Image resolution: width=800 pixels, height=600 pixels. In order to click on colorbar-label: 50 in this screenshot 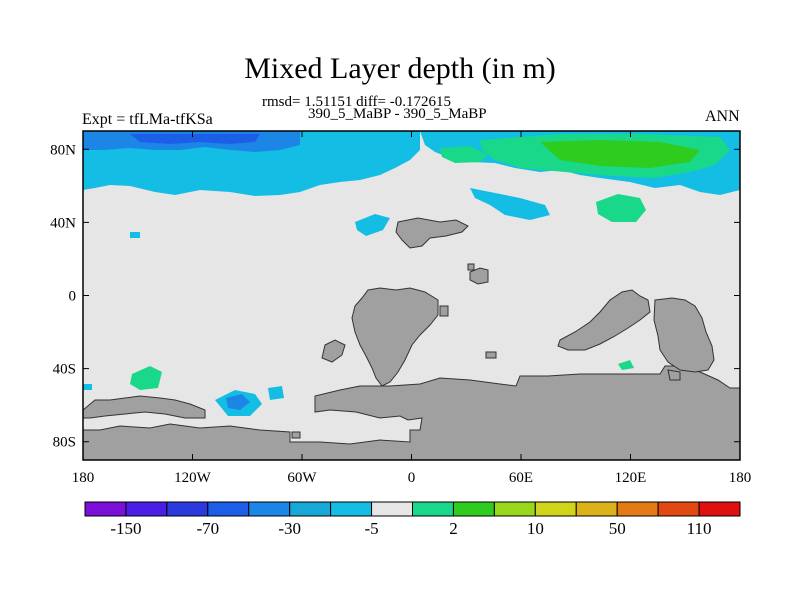, I will do `click(617, 528)`.